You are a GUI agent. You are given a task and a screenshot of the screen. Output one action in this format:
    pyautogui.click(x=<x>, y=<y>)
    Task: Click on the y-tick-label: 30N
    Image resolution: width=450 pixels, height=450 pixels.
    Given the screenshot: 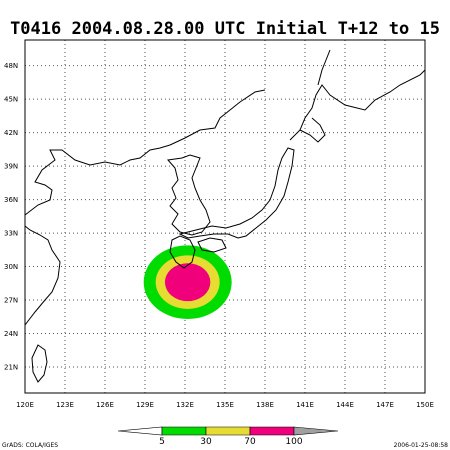 What is the action you would take?
    pyautogui.click(x=11, y=267)
    